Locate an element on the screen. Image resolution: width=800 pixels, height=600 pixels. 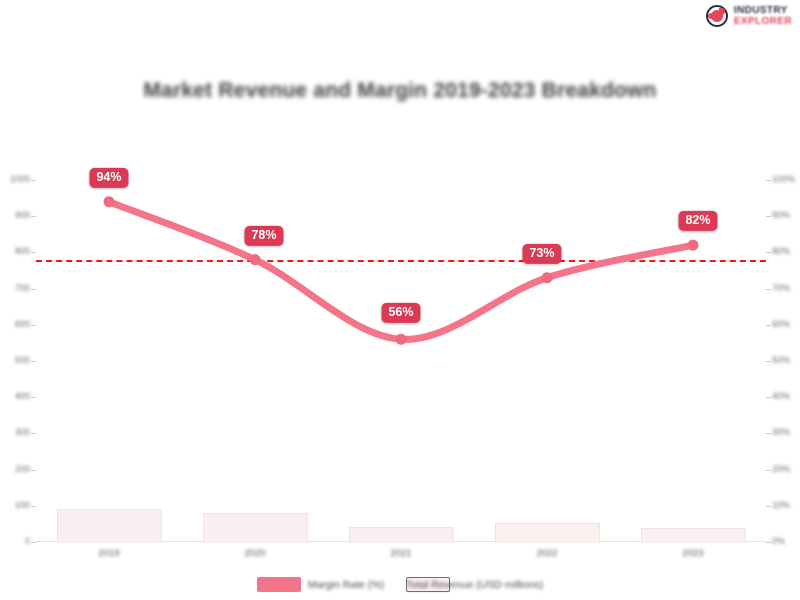
logo-line-2: EXPLORER is located at coordinates (762, 21).